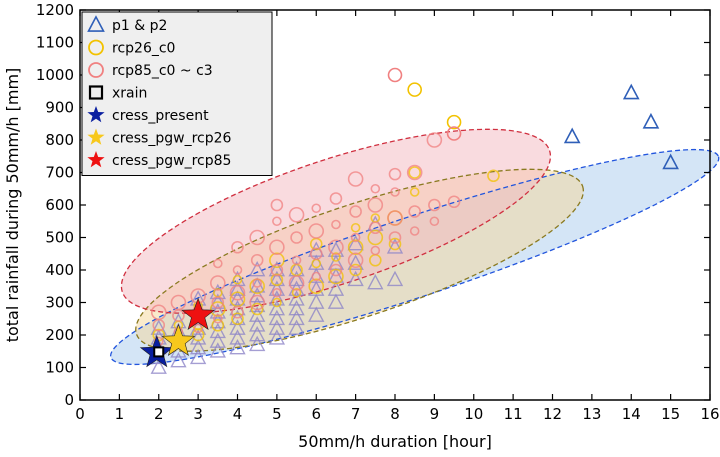  I want to click on x-tick-label-14: 14, so click(631, 414).